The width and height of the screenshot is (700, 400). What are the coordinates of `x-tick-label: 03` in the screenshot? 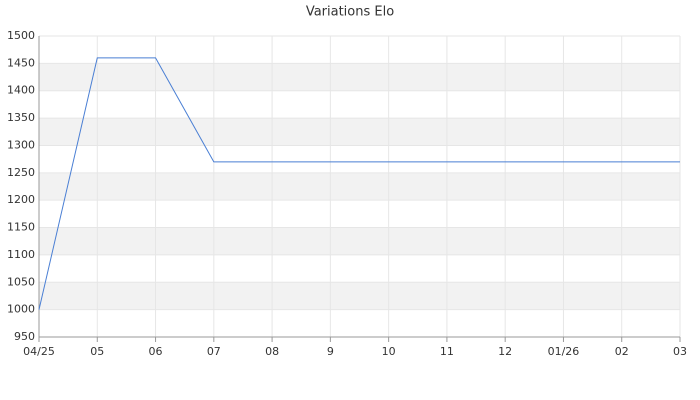 It's located at (680, 351).